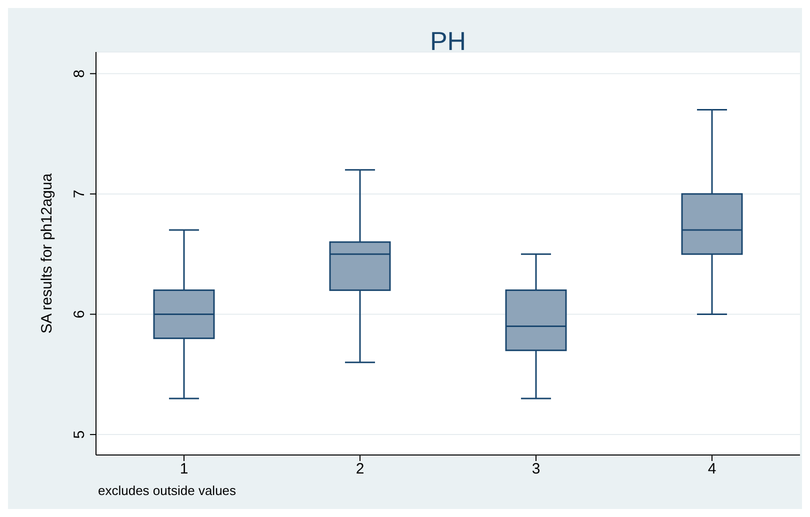 Image resolution: width=810 pixels, height=517 pixels. What do you see at coordinates (47, 253) in the screenshot?
I see `y-axis-title: SA results for ph12agua` at bounding box center [47, 253].